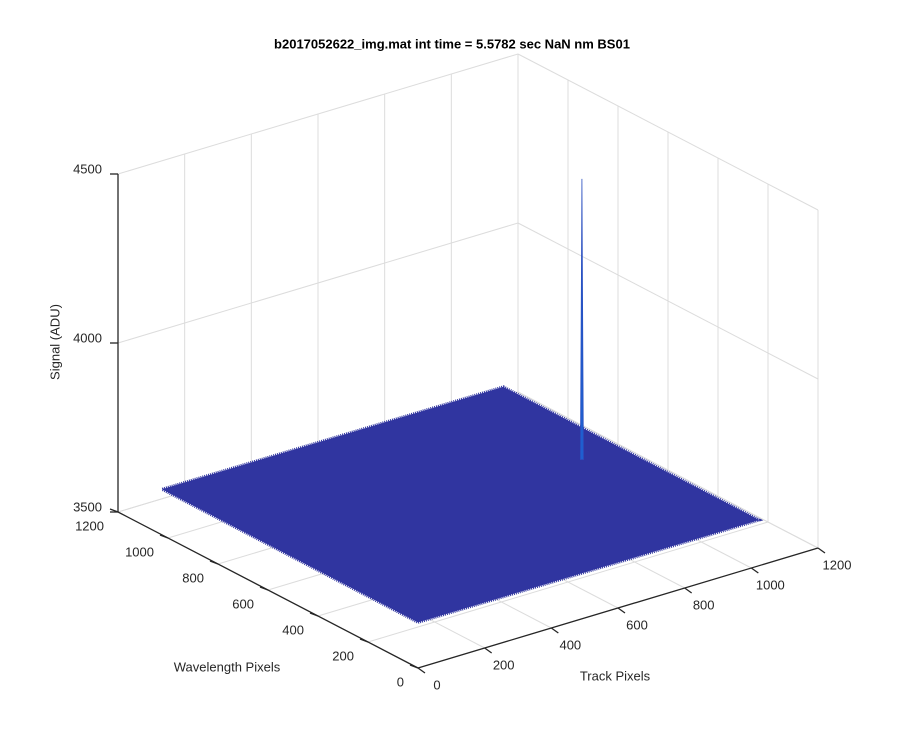 The width and height of the screenshot is (900, 750). What do you see at coordinates (87, 337) in the screenshot?
I see `z-tick-label: 4000` at bounding box center [87, 337].